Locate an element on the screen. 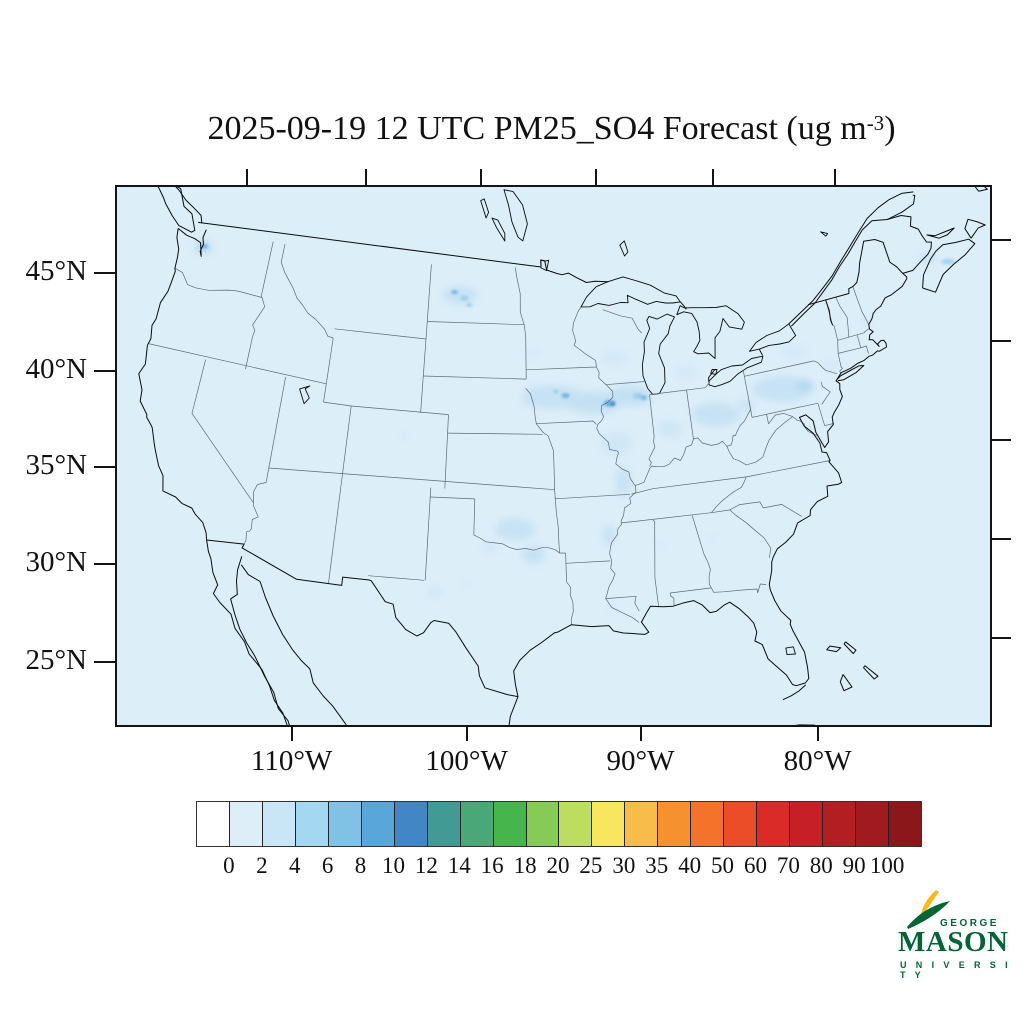 This screenshot has width=1024, height=1024. lon-label: 100°W is located at coordinates (466, 761).